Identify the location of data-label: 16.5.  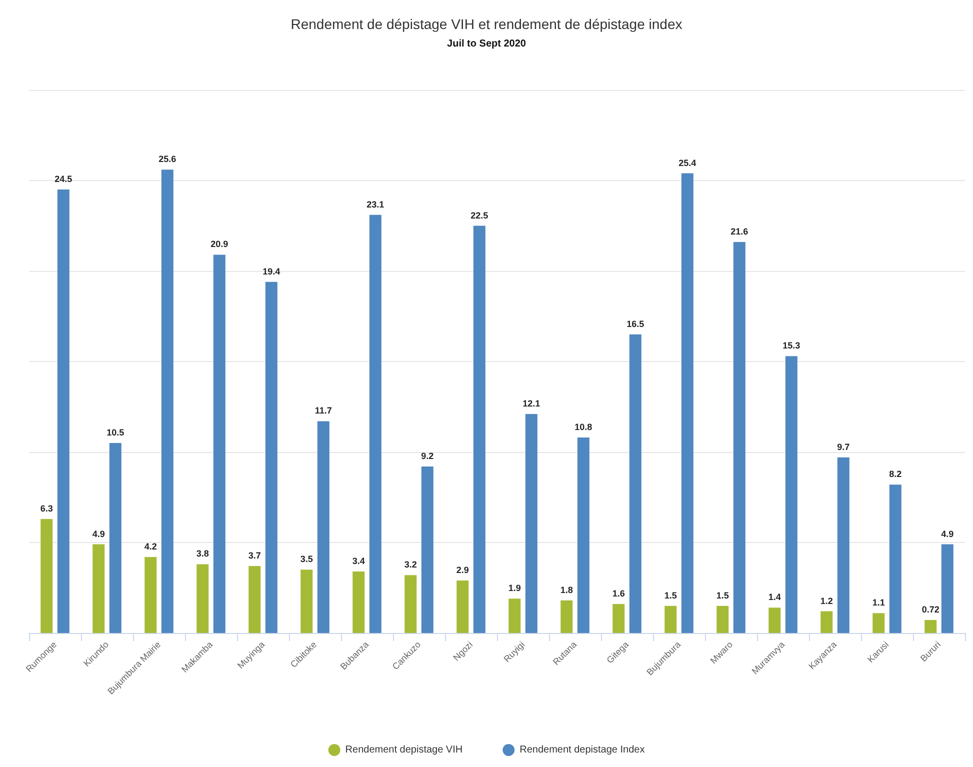
(635, 323).